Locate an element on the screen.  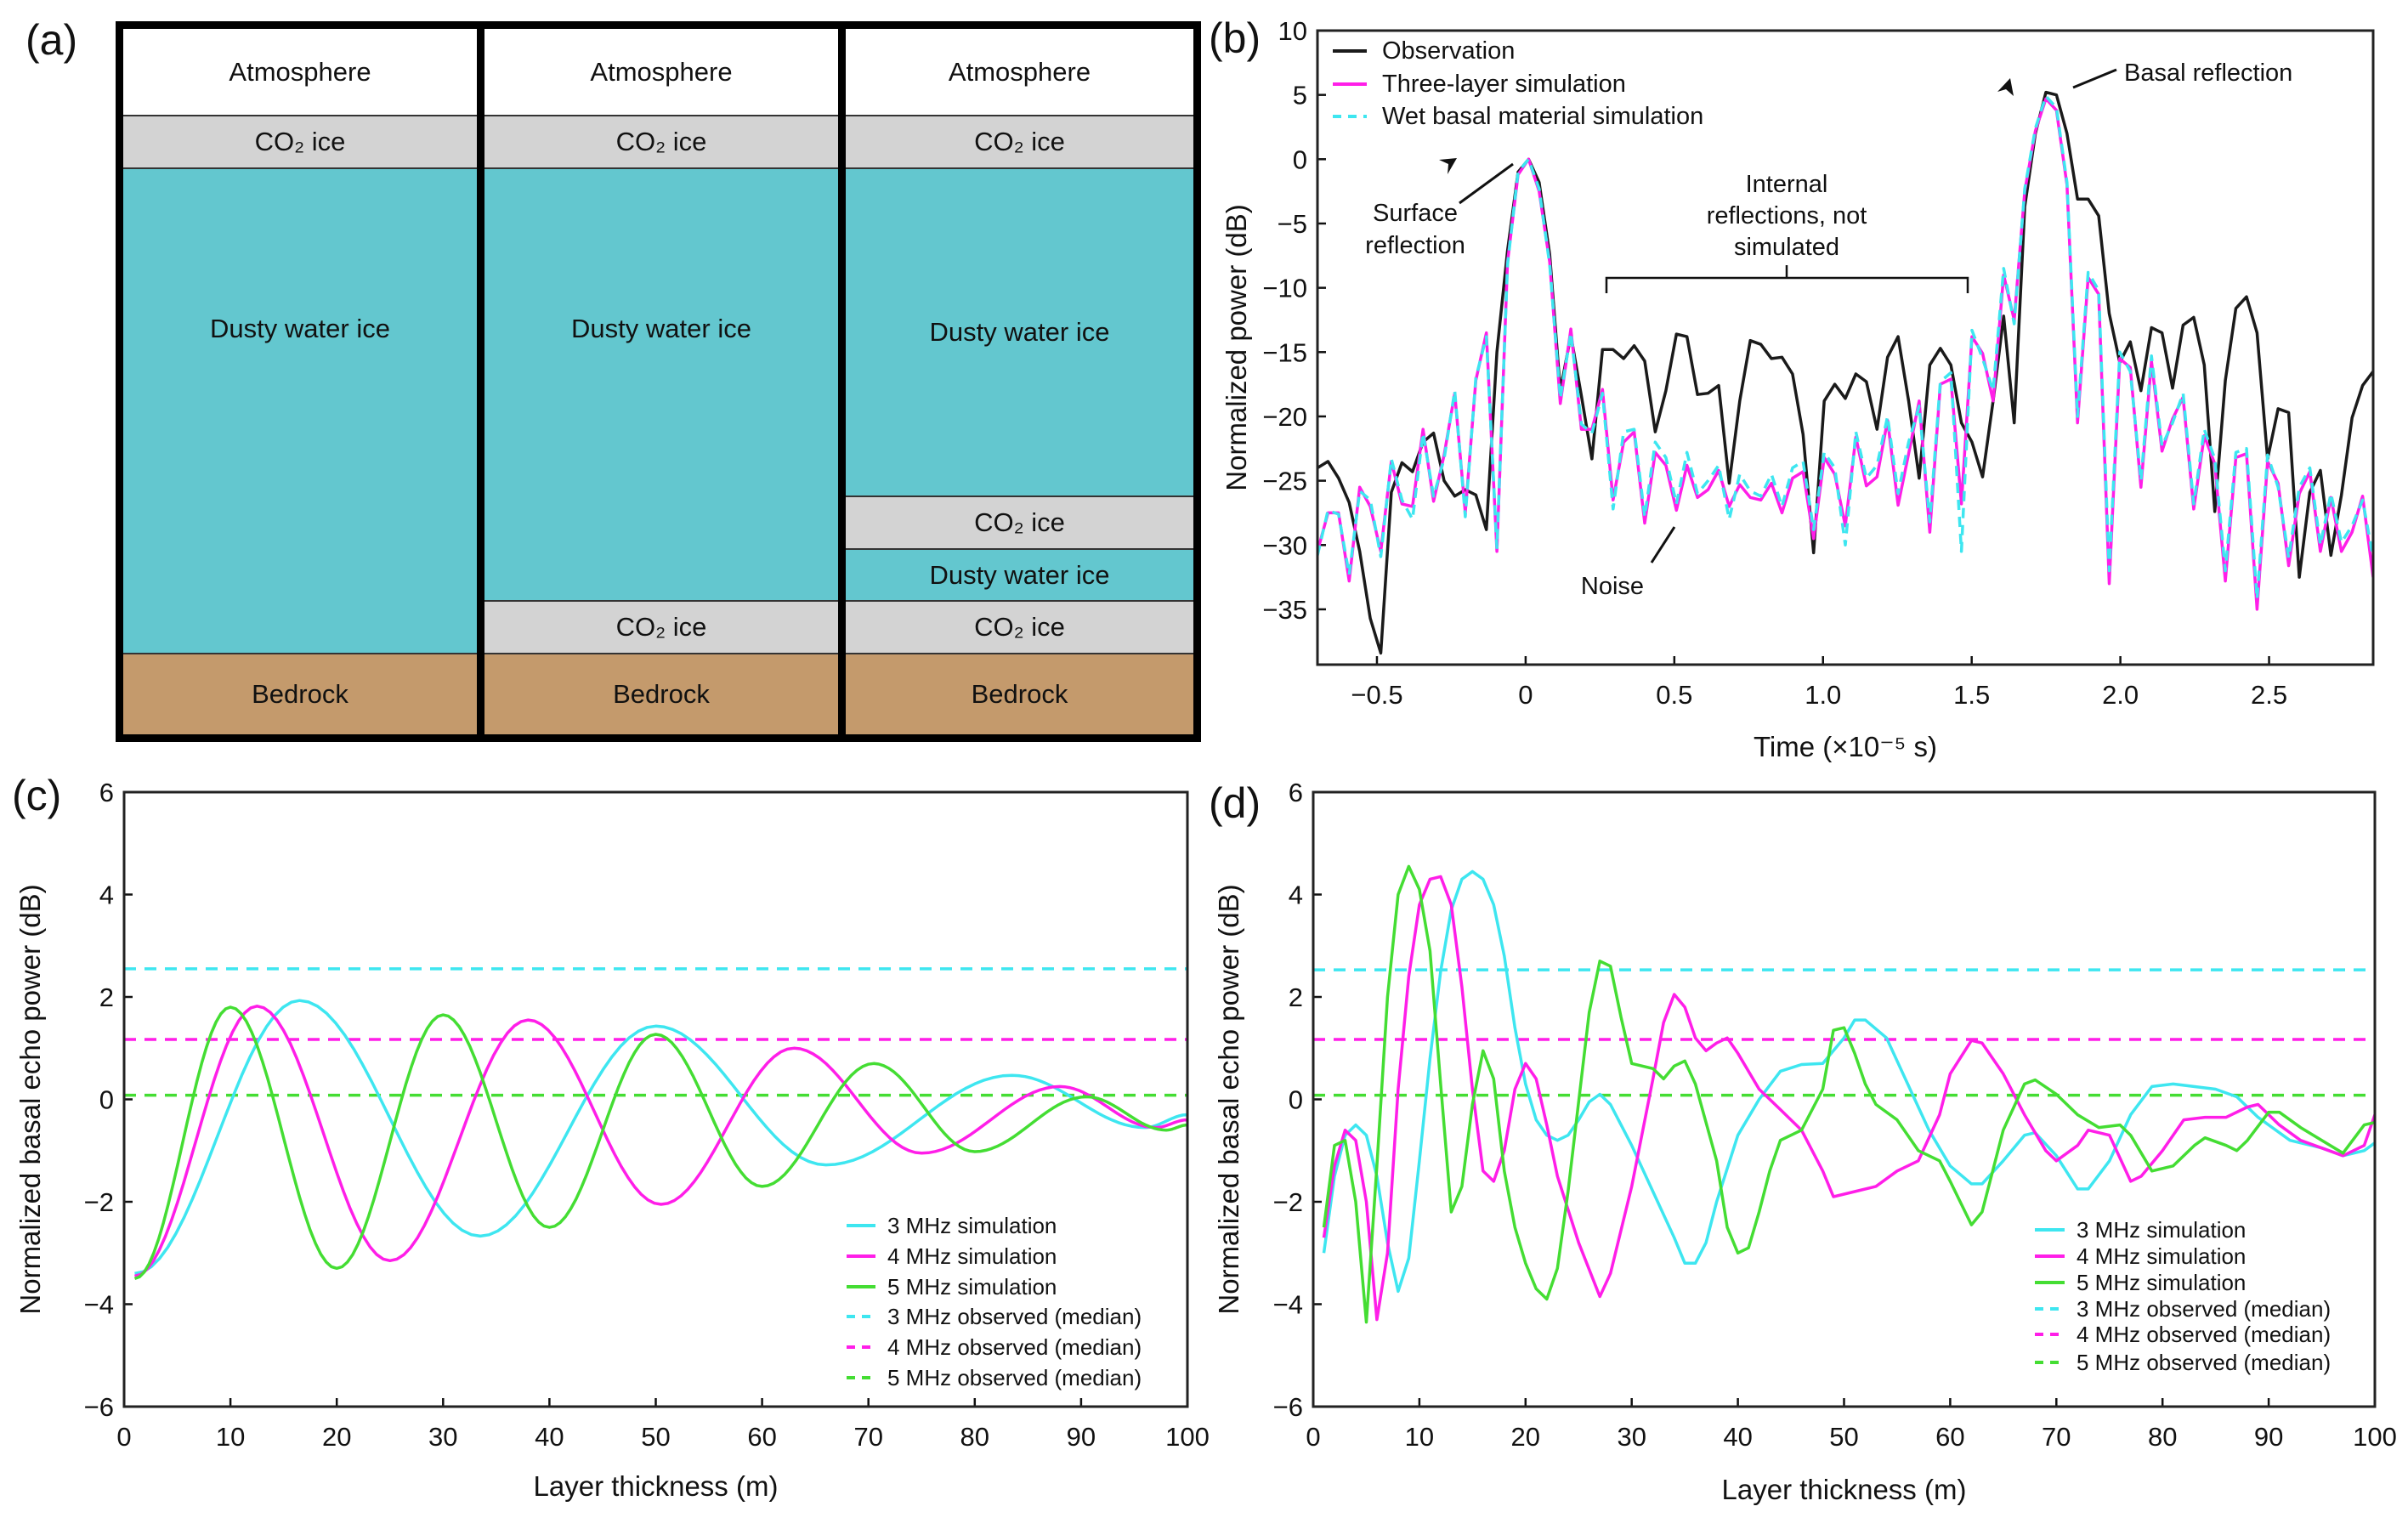
annotation-text: Internal is located at coordinates (1787, 184).